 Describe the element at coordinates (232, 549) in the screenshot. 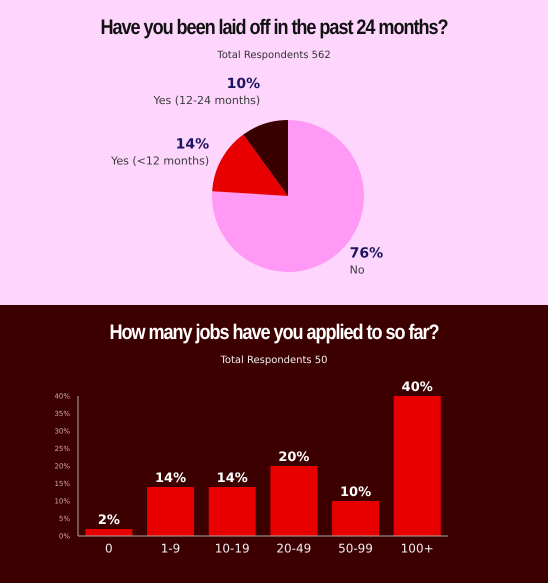

I see `x-tick-label: 10-19` at that location.